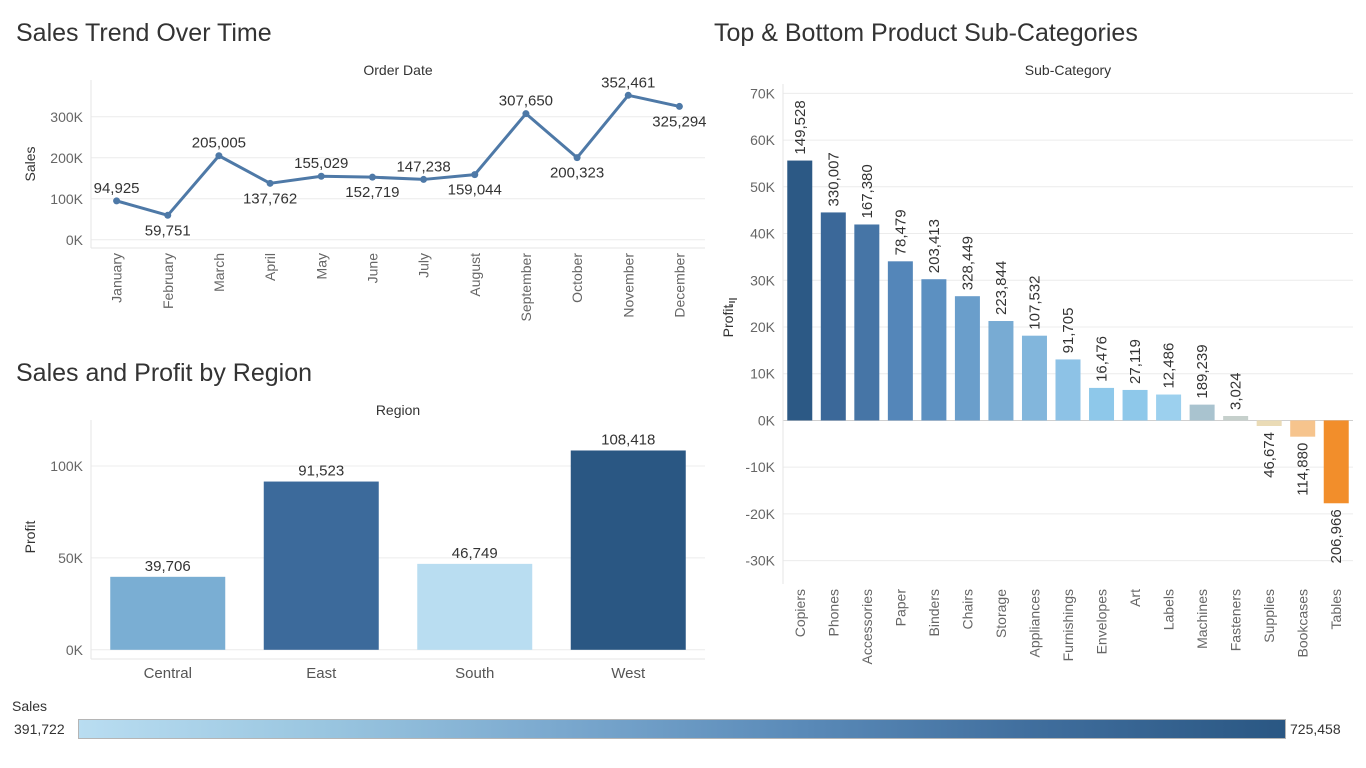 This screenshot has width=1366, height=768. I want to click on data-label: 205,005, so click(219, 143).